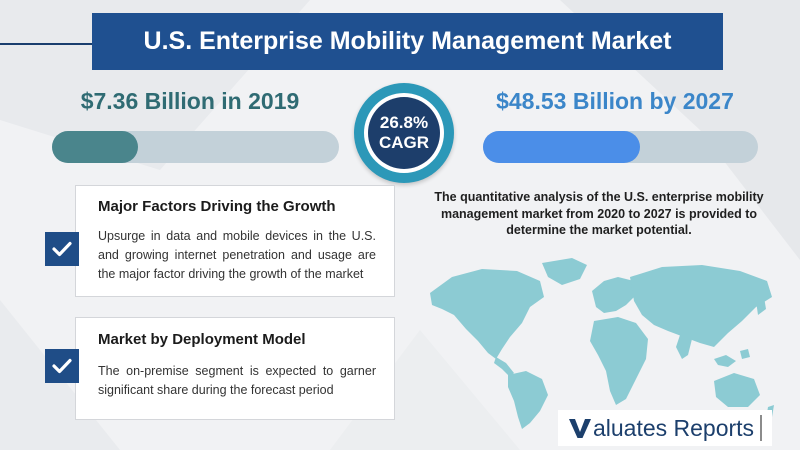  Describe the element at coordinates (95, 147) in the screenshot. I see `market-2019-bar-fill` at that location.